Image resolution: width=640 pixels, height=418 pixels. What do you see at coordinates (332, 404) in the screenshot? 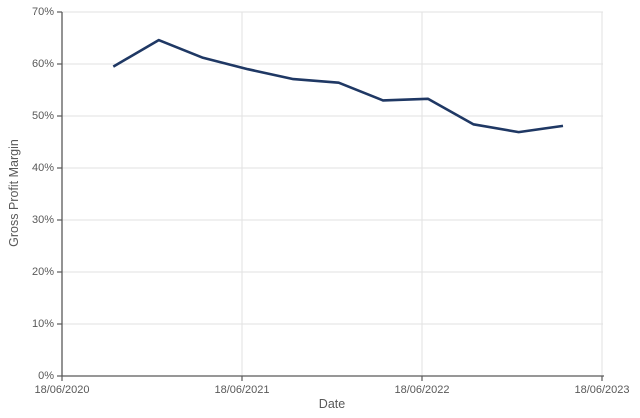
I see `x-axis-title: Date` at bounding box center [332, 404].